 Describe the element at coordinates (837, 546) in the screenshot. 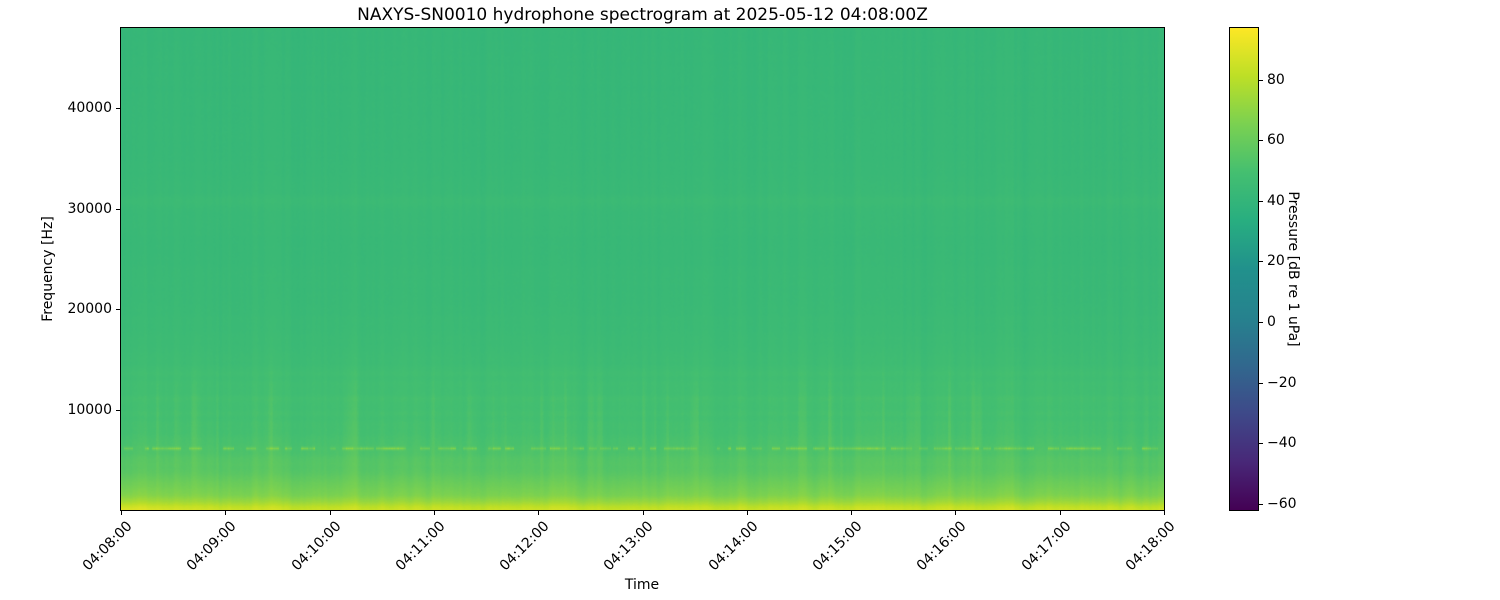

I see `x-tick-label: 04:15:00` at that location.